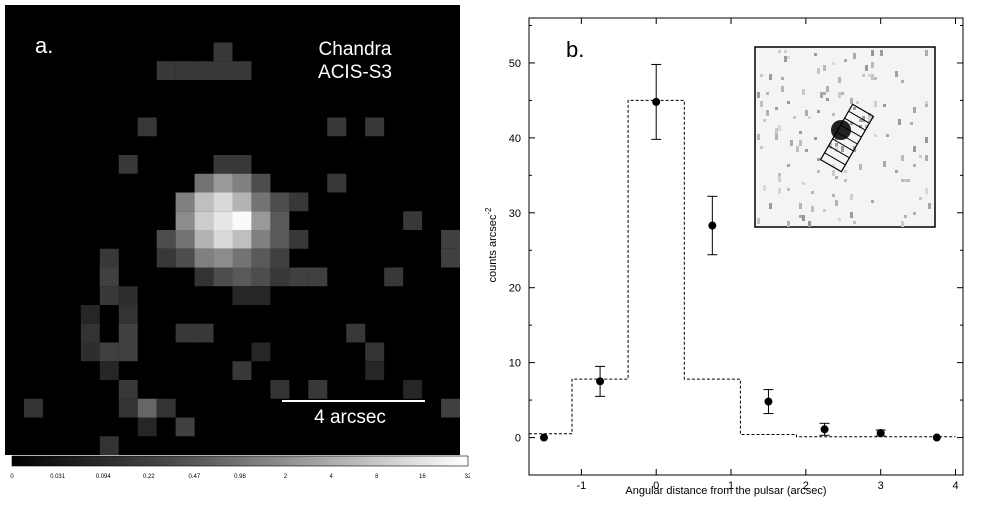  What do you see at coordinates (575, 49) in the screenshot?
I see `panel-label-b: b.` at bounding box center [575, 49].